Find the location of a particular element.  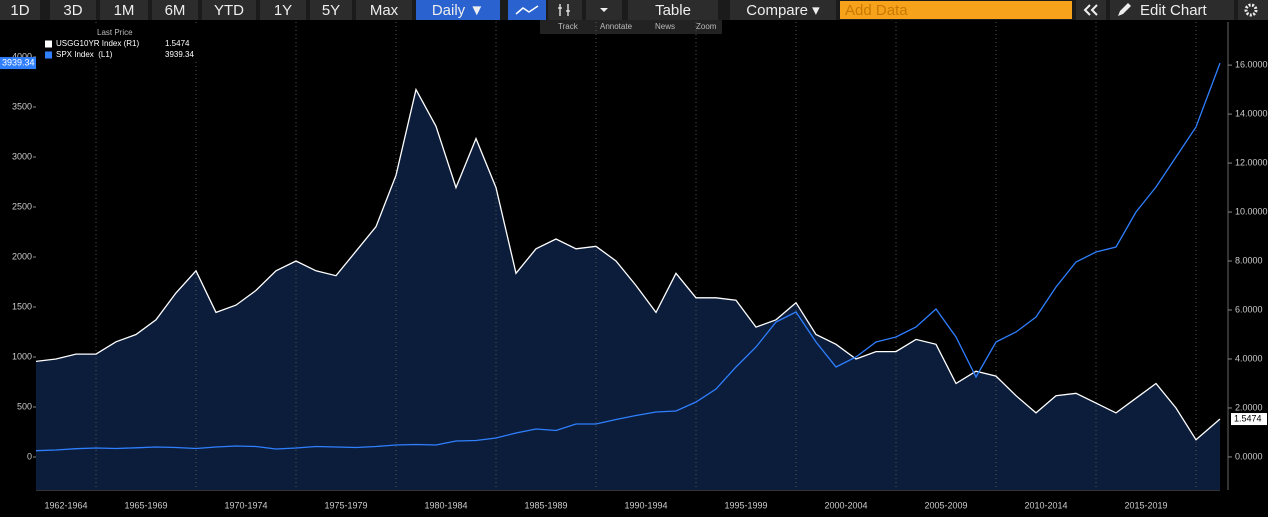

y-tick-label: 3500 is located at coordinates (22, 106).